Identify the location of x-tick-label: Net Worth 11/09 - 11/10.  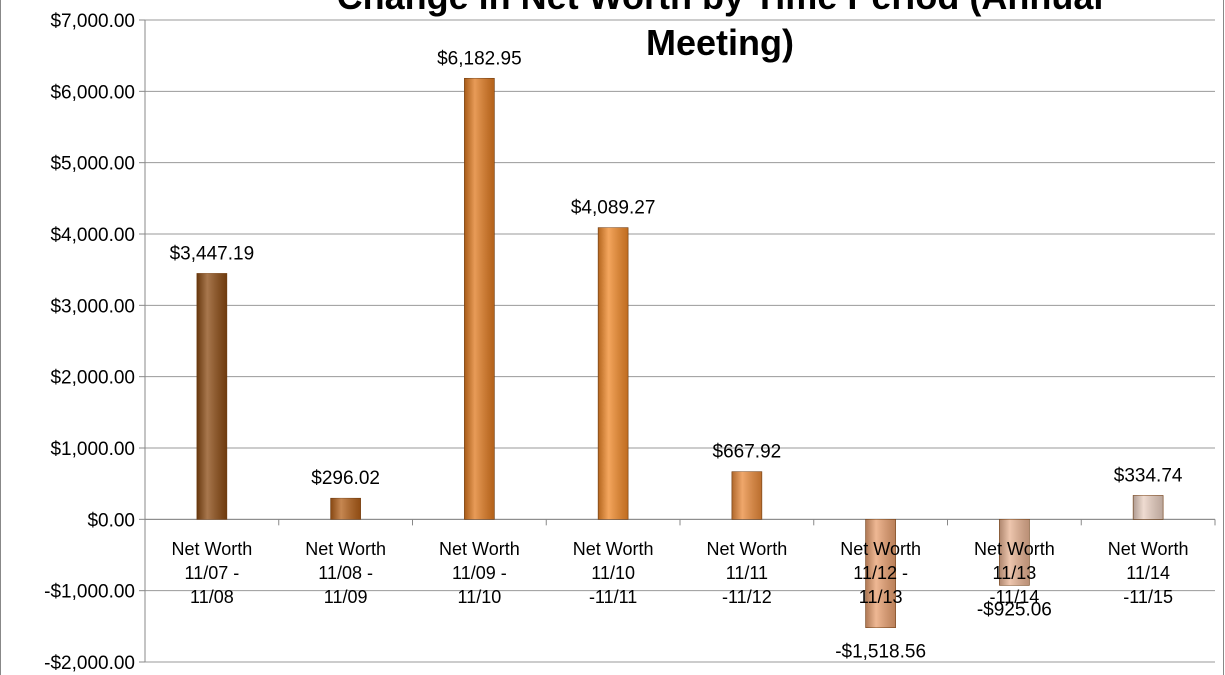
(479, 573).